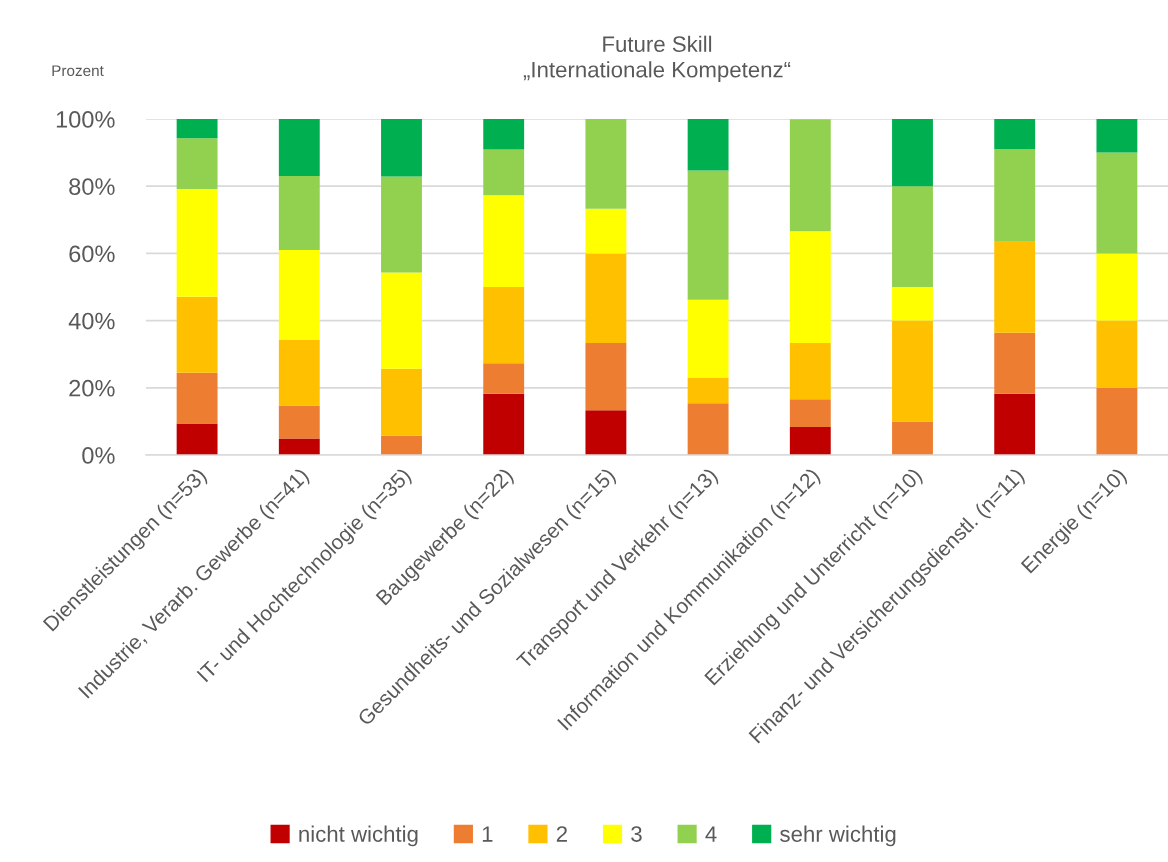 The height and width of the screenshot is (862, 1168). I want to click on y-tick-label: 40%, so click(91, 321).